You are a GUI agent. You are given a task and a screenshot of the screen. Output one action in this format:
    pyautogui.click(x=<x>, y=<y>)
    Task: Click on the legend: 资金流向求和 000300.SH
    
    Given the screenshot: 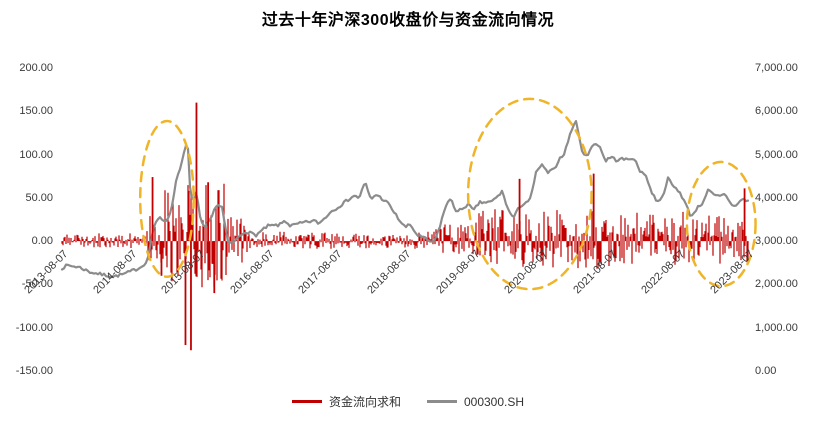 What is the action you would take?
    pyautogui.click(x=408, y=401)
    